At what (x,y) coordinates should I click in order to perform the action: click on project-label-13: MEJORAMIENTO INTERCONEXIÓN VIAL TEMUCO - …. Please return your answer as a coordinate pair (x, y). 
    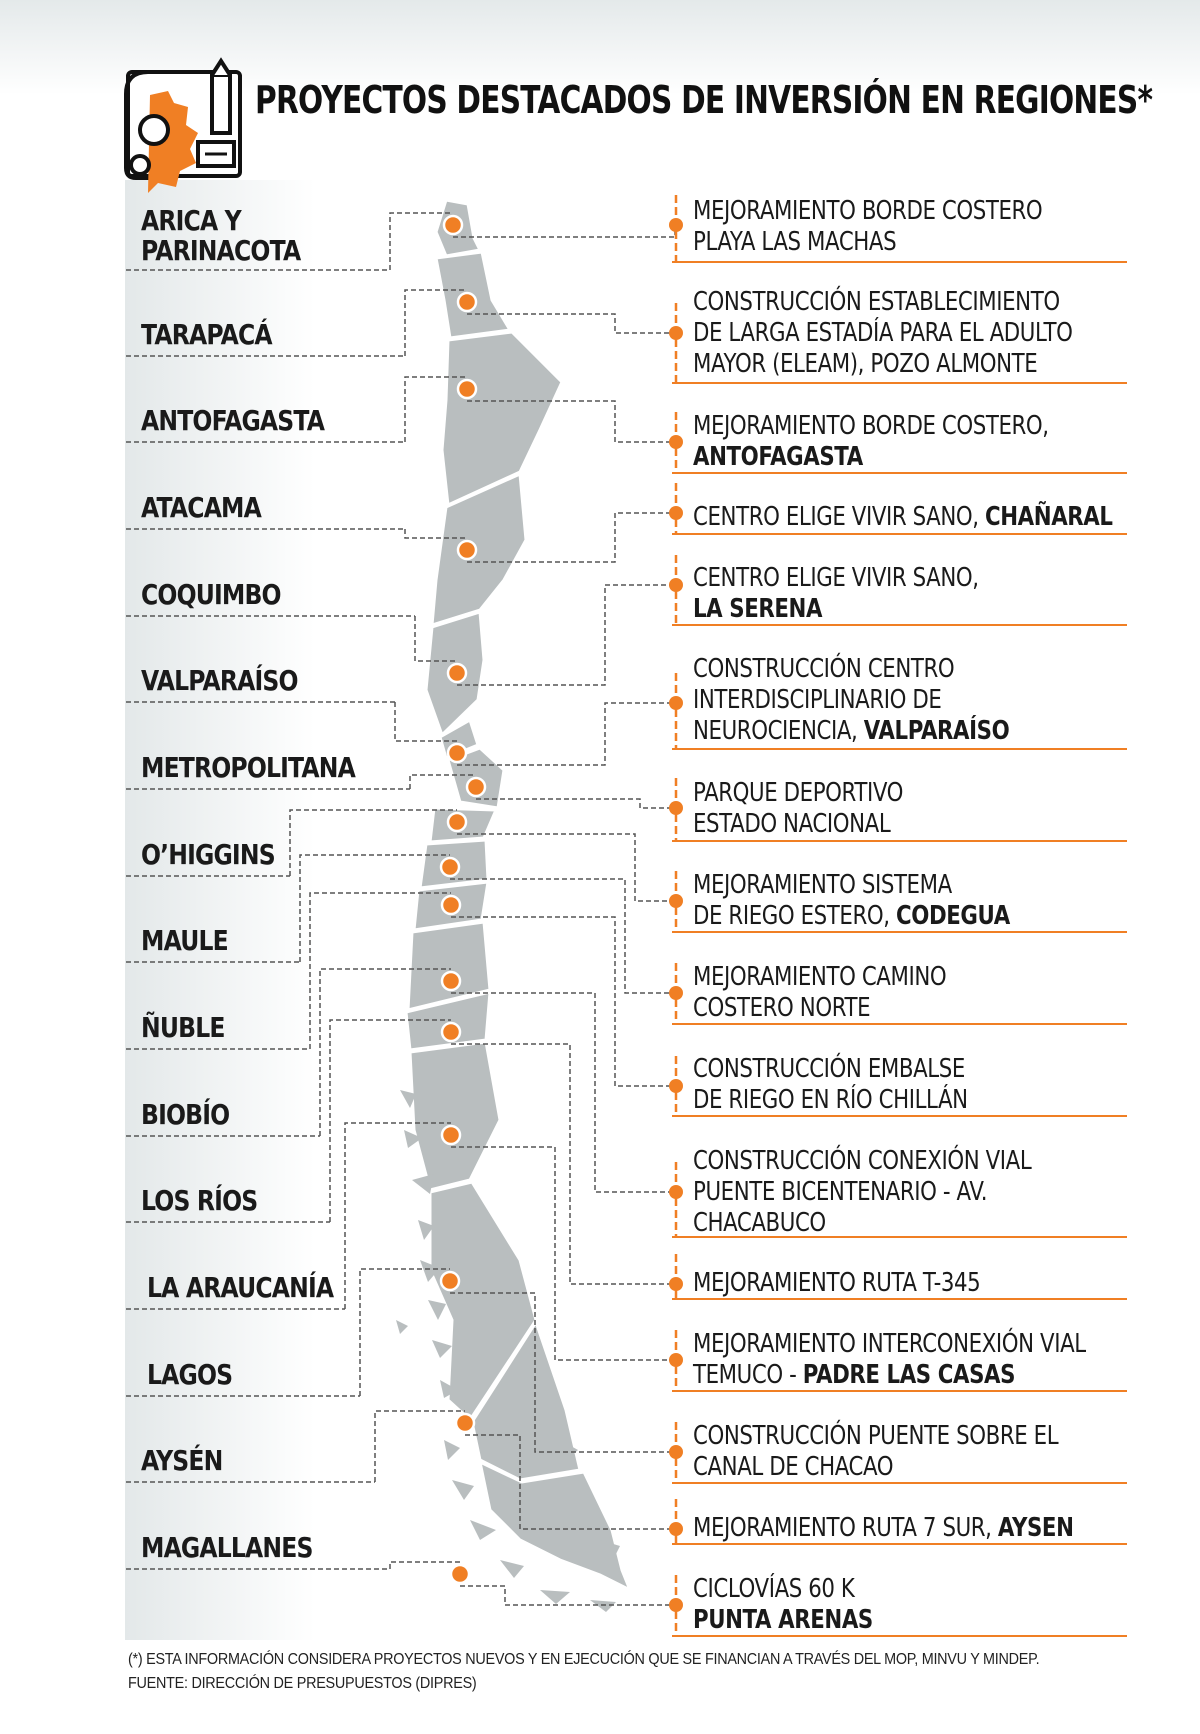
    Looking at the image, I should click on (889, 1359).